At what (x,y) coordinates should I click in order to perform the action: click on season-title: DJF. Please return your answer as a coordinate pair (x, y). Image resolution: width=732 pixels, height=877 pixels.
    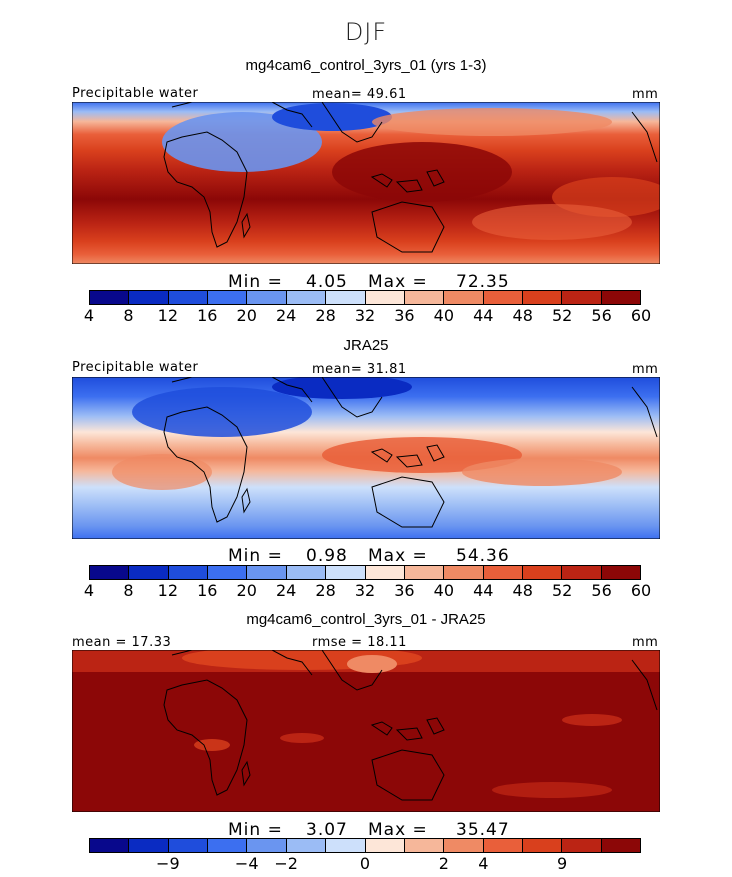
    Looking at the image, I should click on (366, 32).